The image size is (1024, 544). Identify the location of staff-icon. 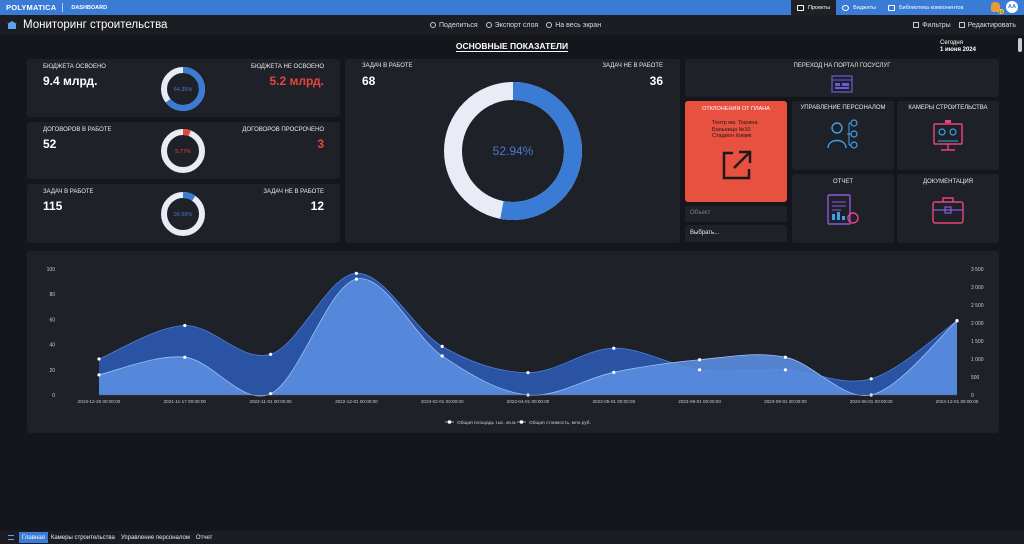
(842, 134).